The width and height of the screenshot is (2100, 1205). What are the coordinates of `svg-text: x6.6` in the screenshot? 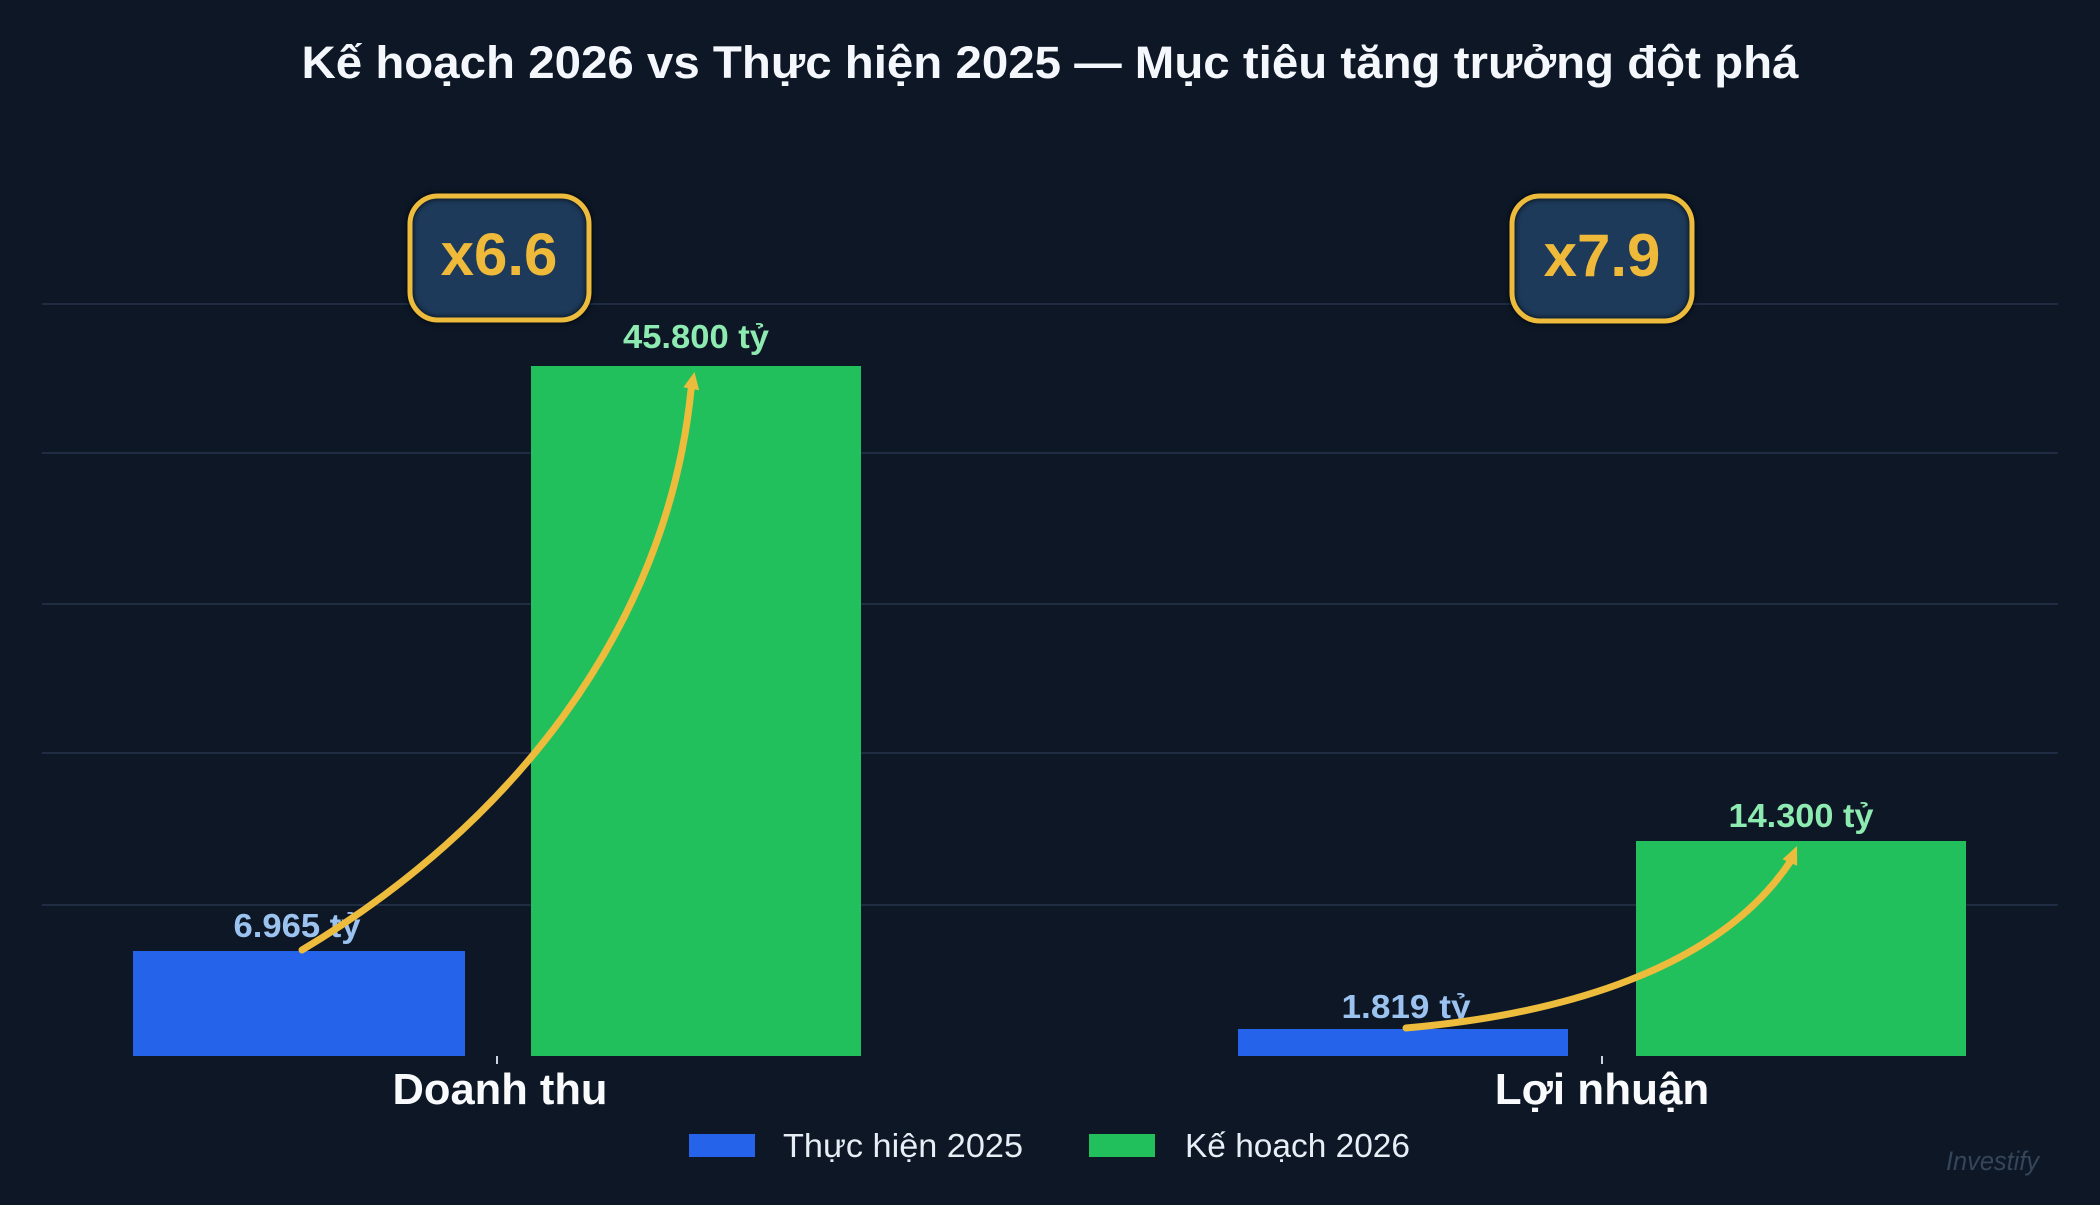 It's located at (499, 254).